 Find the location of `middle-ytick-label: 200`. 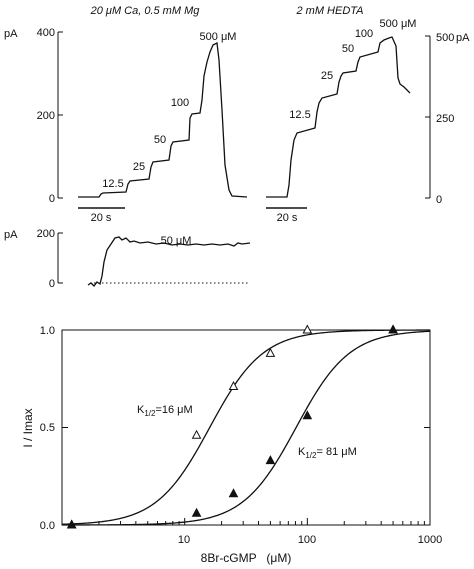

middle-ytick-label: 200 is located at coordinates (46, 234).